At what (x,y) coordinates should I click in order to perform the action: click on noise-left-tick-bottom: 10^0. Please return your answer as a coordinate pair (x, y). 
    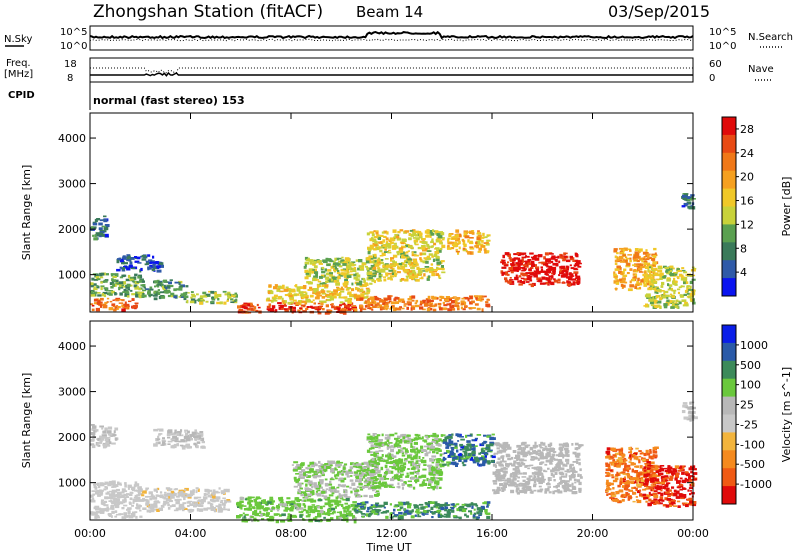
    Looking at the image, I should click on (73, 46).